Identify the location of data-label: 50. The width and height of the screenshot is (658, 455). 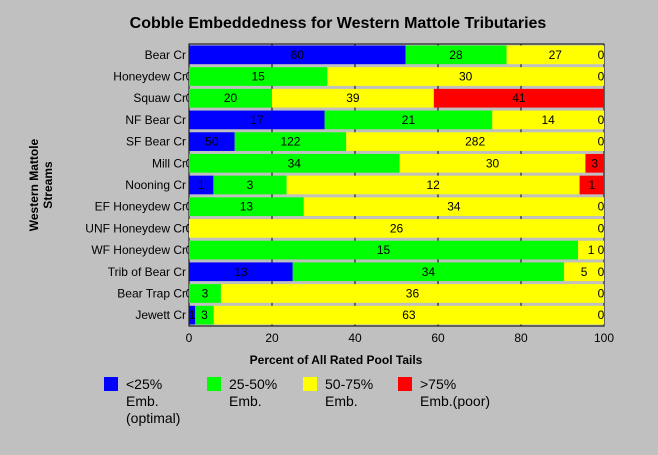
(212, 142).